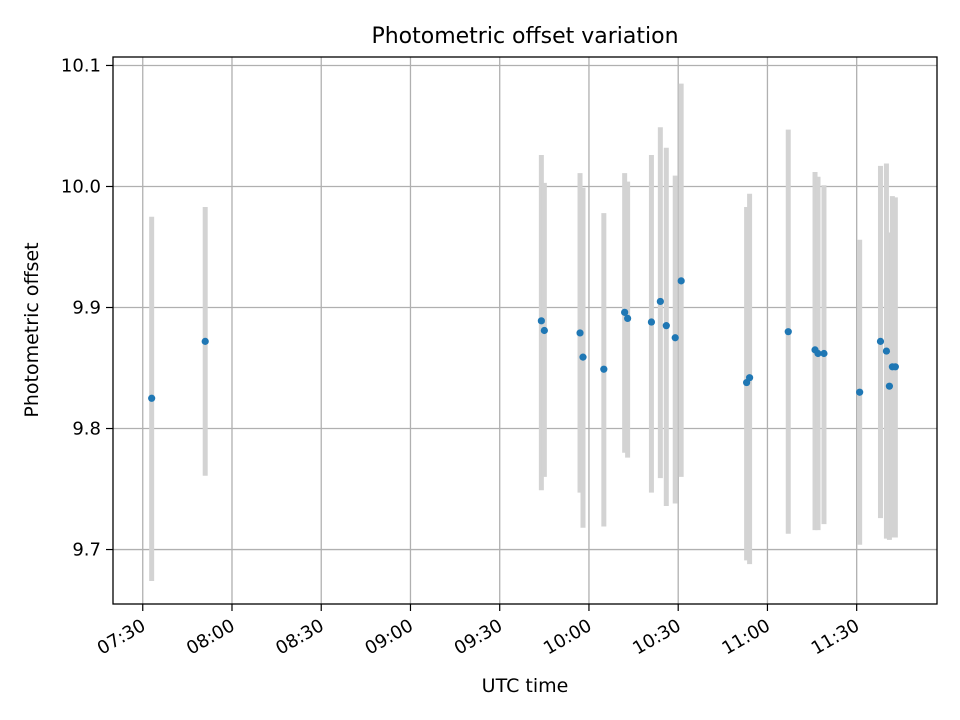 This screenshot has width=960, height=720. I want to click on y-tick-label: 9.8, so click(86, 429).